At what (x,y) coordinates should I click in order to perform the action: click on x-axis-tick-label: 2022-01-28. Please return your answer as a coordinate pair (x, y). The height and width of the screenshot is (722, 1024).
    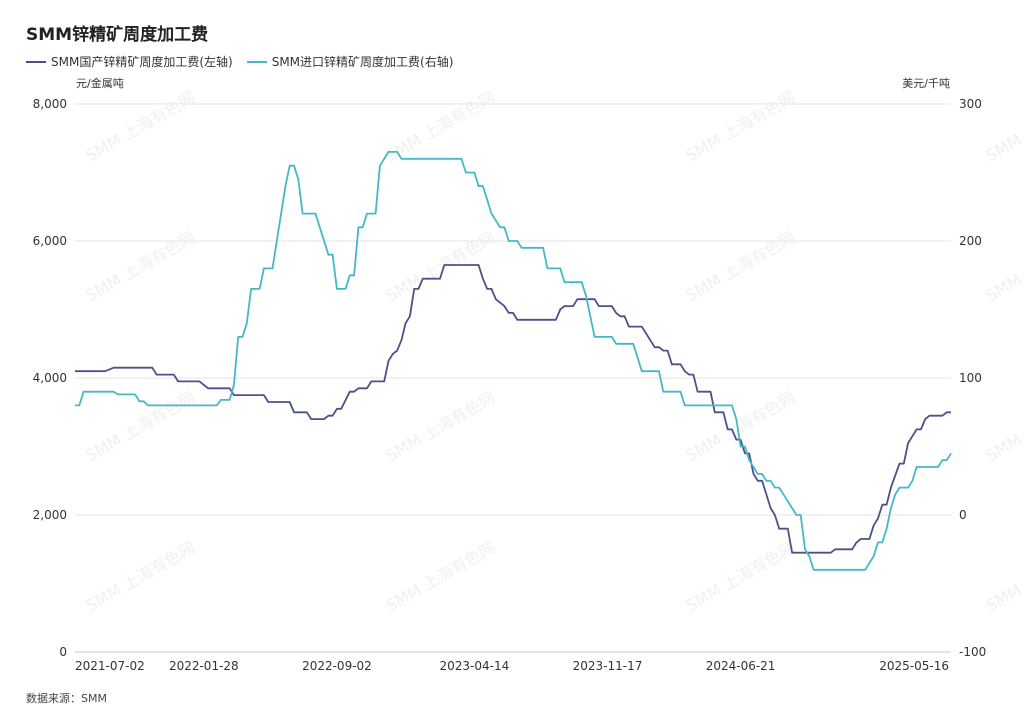
    Looking at the image, I should click on (204, 666).